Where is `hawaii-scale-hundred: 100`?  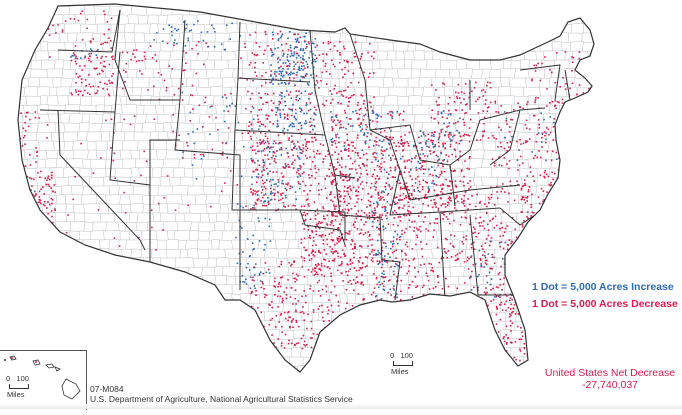
hawaii-scale-hundred: 100 is located at coordinates (22, 378).